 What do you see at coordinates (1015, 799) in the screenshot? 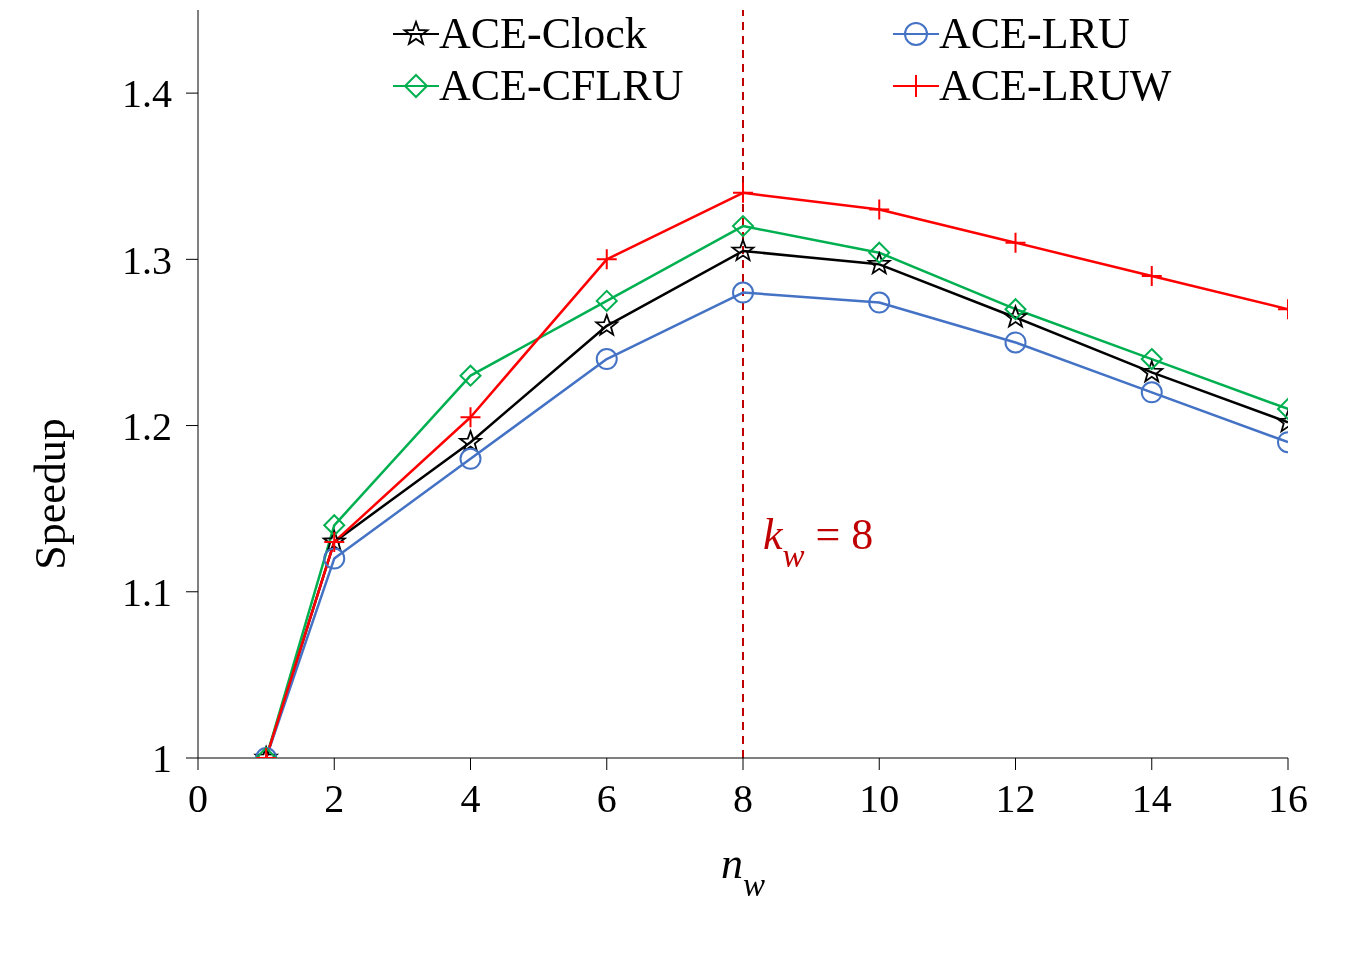
I see `x-tick-label: 12` at bounding box center [1015, 799].